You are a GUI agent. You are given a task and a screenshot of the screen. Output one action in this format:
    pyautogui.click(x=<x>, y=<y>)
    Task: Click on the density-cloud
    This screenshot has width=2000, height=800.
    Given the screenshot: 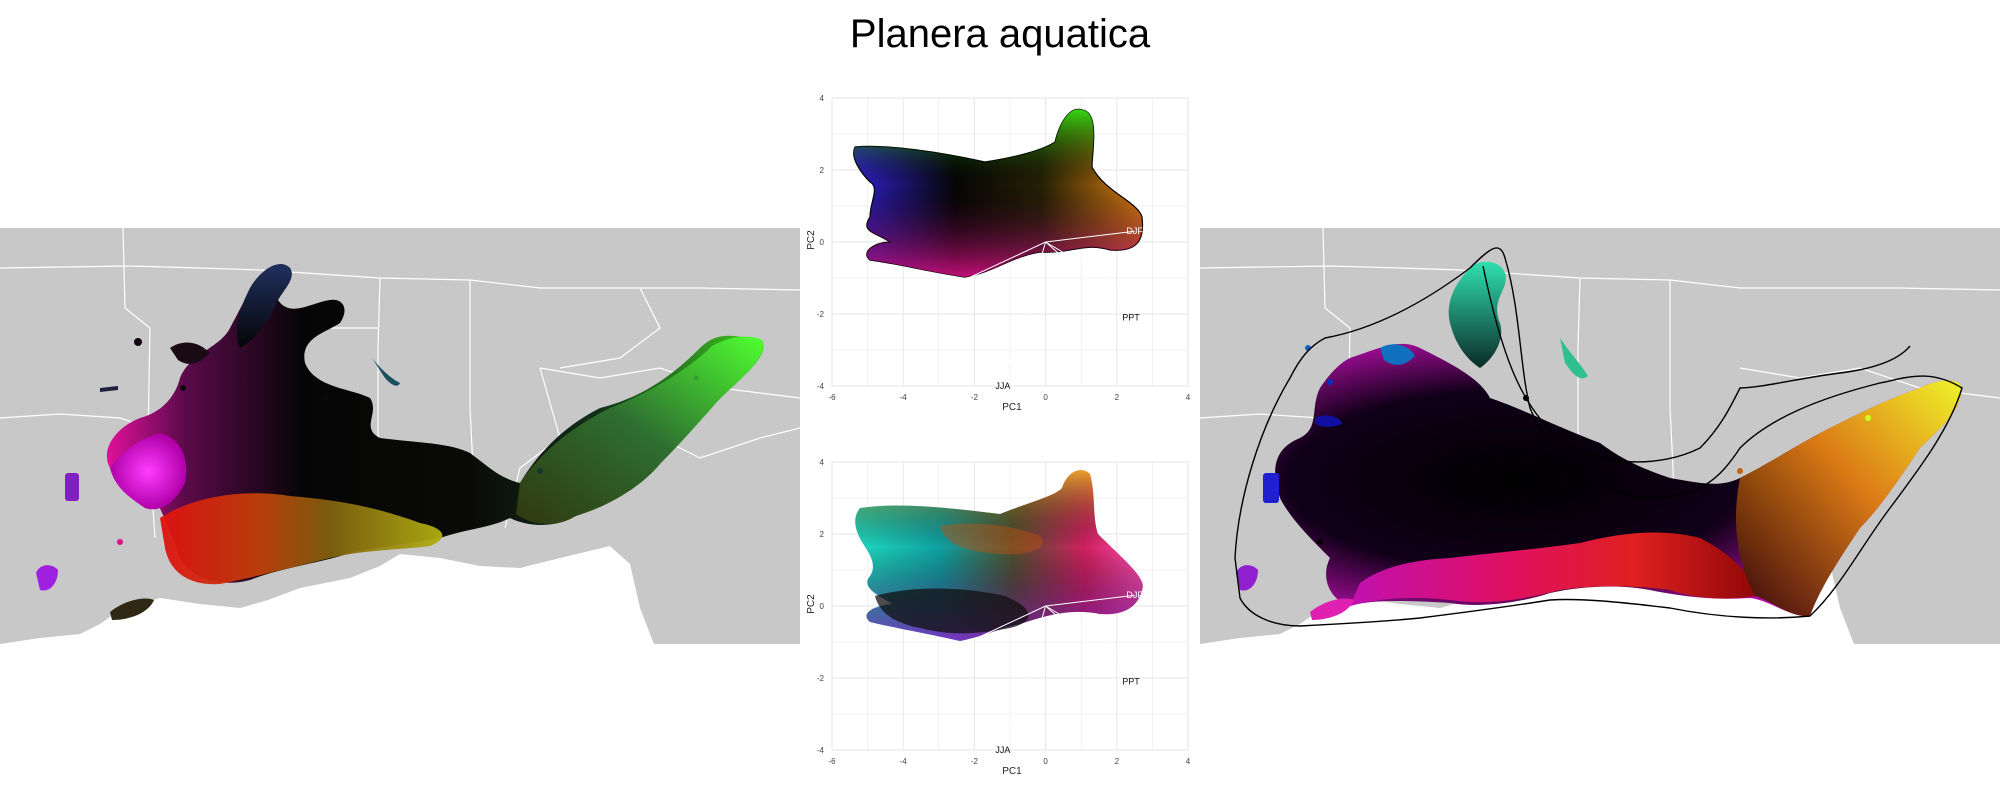 What is the action you would take?
    pyautogui.click(x=998, y=193)
    